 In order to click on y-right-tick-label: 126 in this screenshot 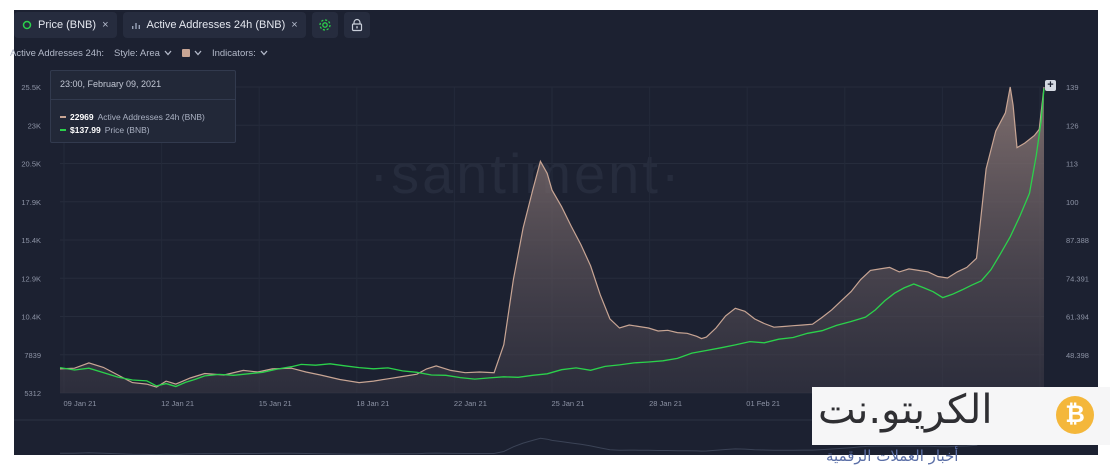, I will do `click(1072, 125)`.